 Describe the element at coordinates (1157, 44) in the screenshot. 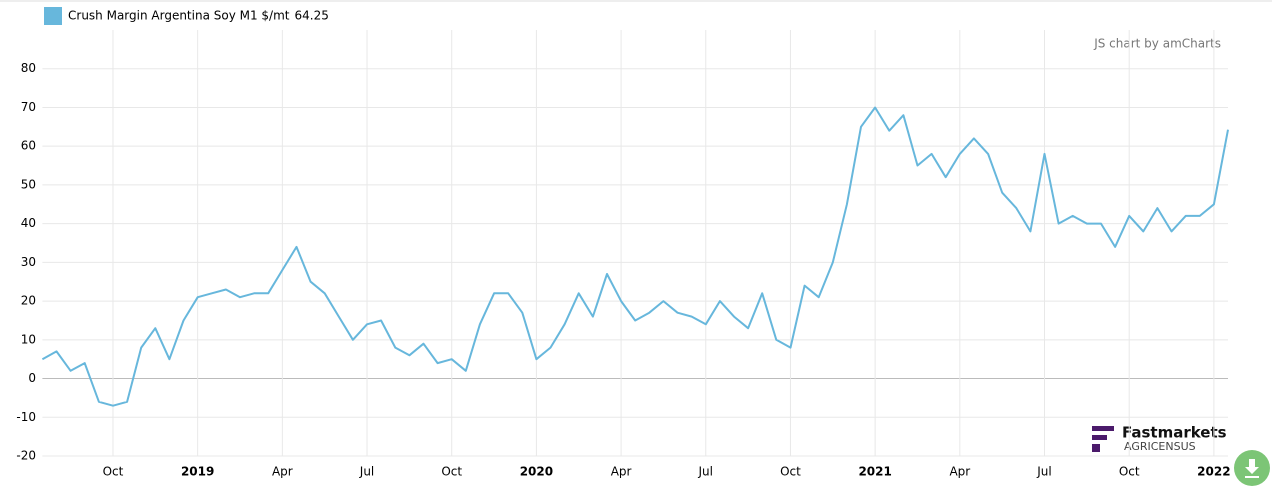

I see `credits: JS chart by amCharts` at that location.